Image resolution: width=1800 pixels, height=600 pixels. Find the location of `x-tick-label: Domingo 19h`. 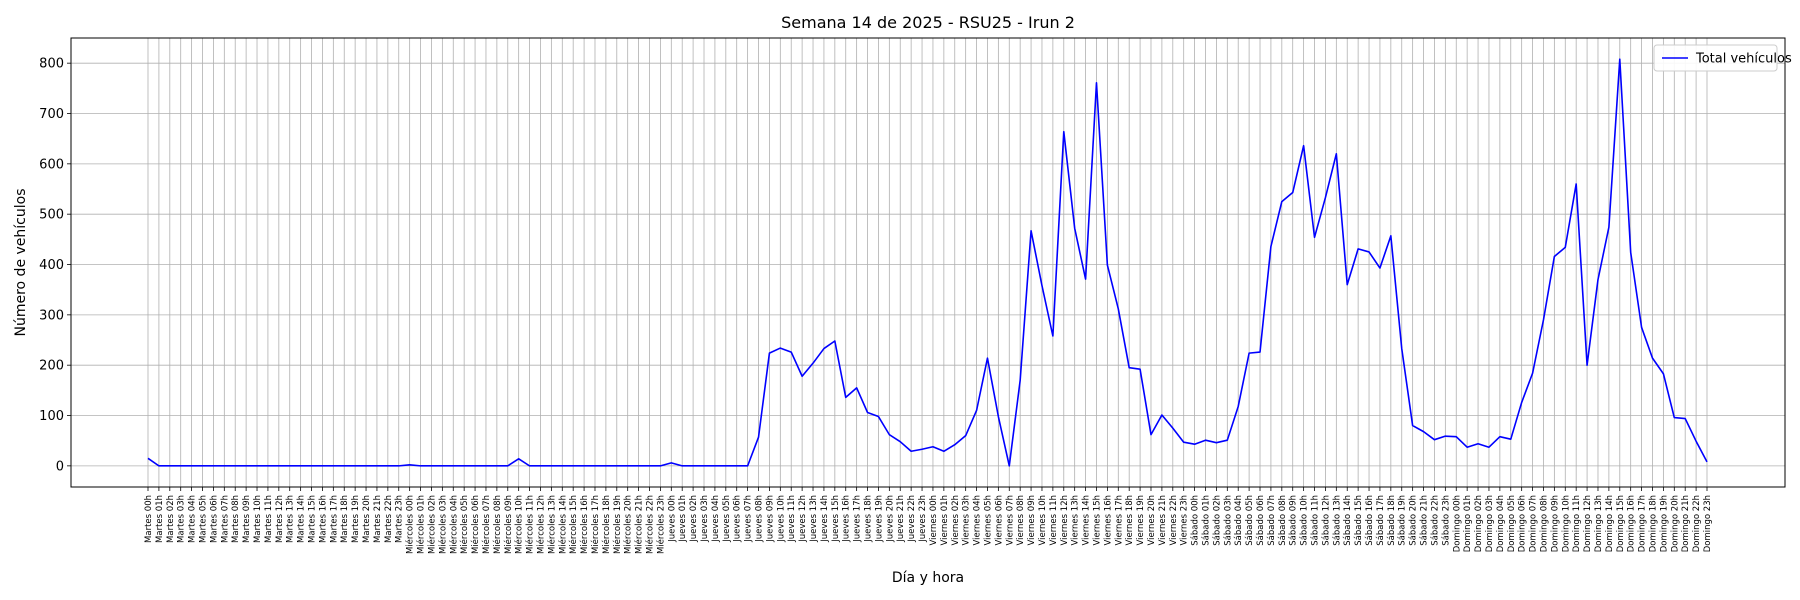

x-tick-label: Domingo 19h is located at coordinates (1664, 523).